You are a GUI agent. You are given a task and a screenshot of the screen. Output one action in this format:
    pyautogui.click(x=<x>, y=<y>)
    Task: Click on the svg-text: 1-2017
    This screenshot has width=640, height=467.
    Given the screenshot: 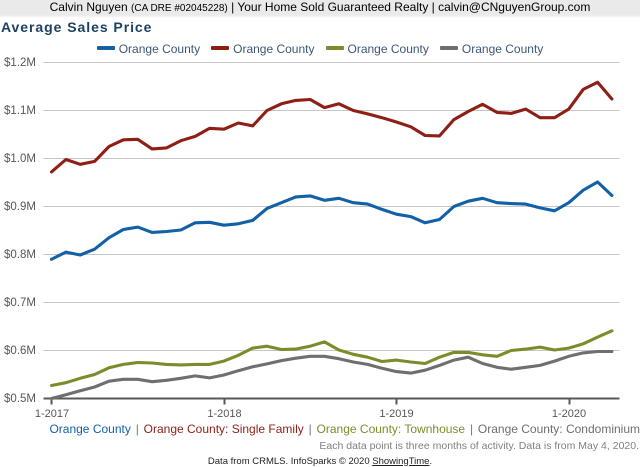 What is the action you would take?
    pyautogui.click(x=52, y=414)
    